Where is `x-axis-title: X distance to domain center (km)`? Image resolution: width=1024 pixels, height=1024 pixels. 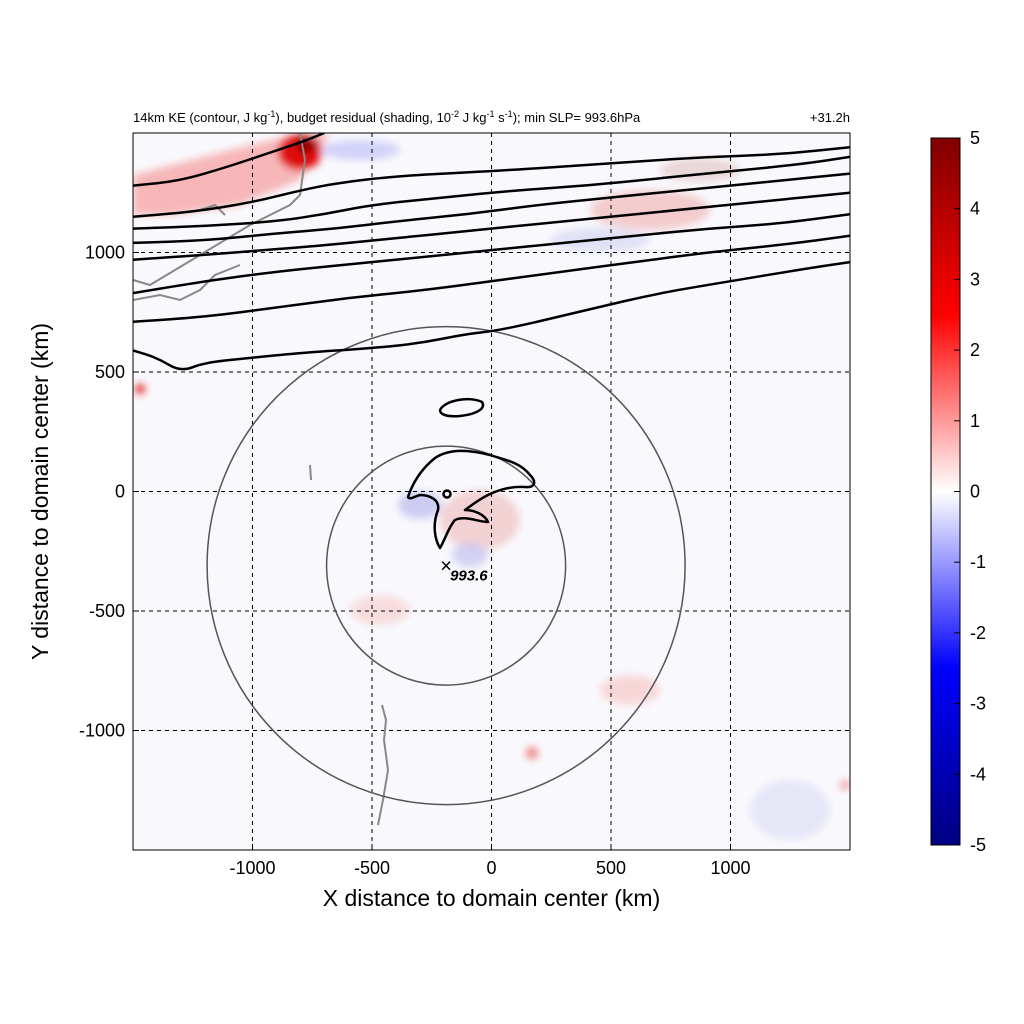 x-axis-title: X distance to domain center (km) is located at coordinates (491, 898).